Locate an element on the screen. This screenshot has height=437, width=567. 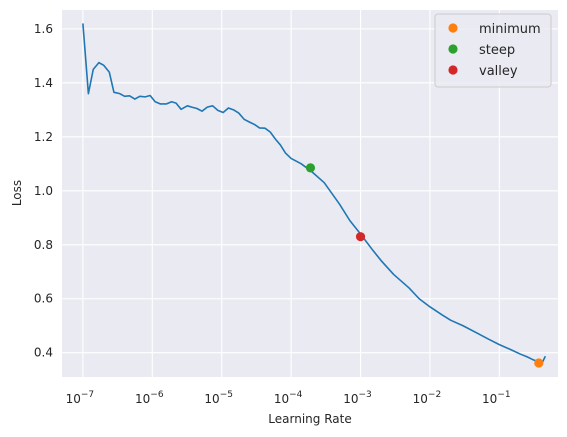
marker-valley is located at coordinates (360, 237).